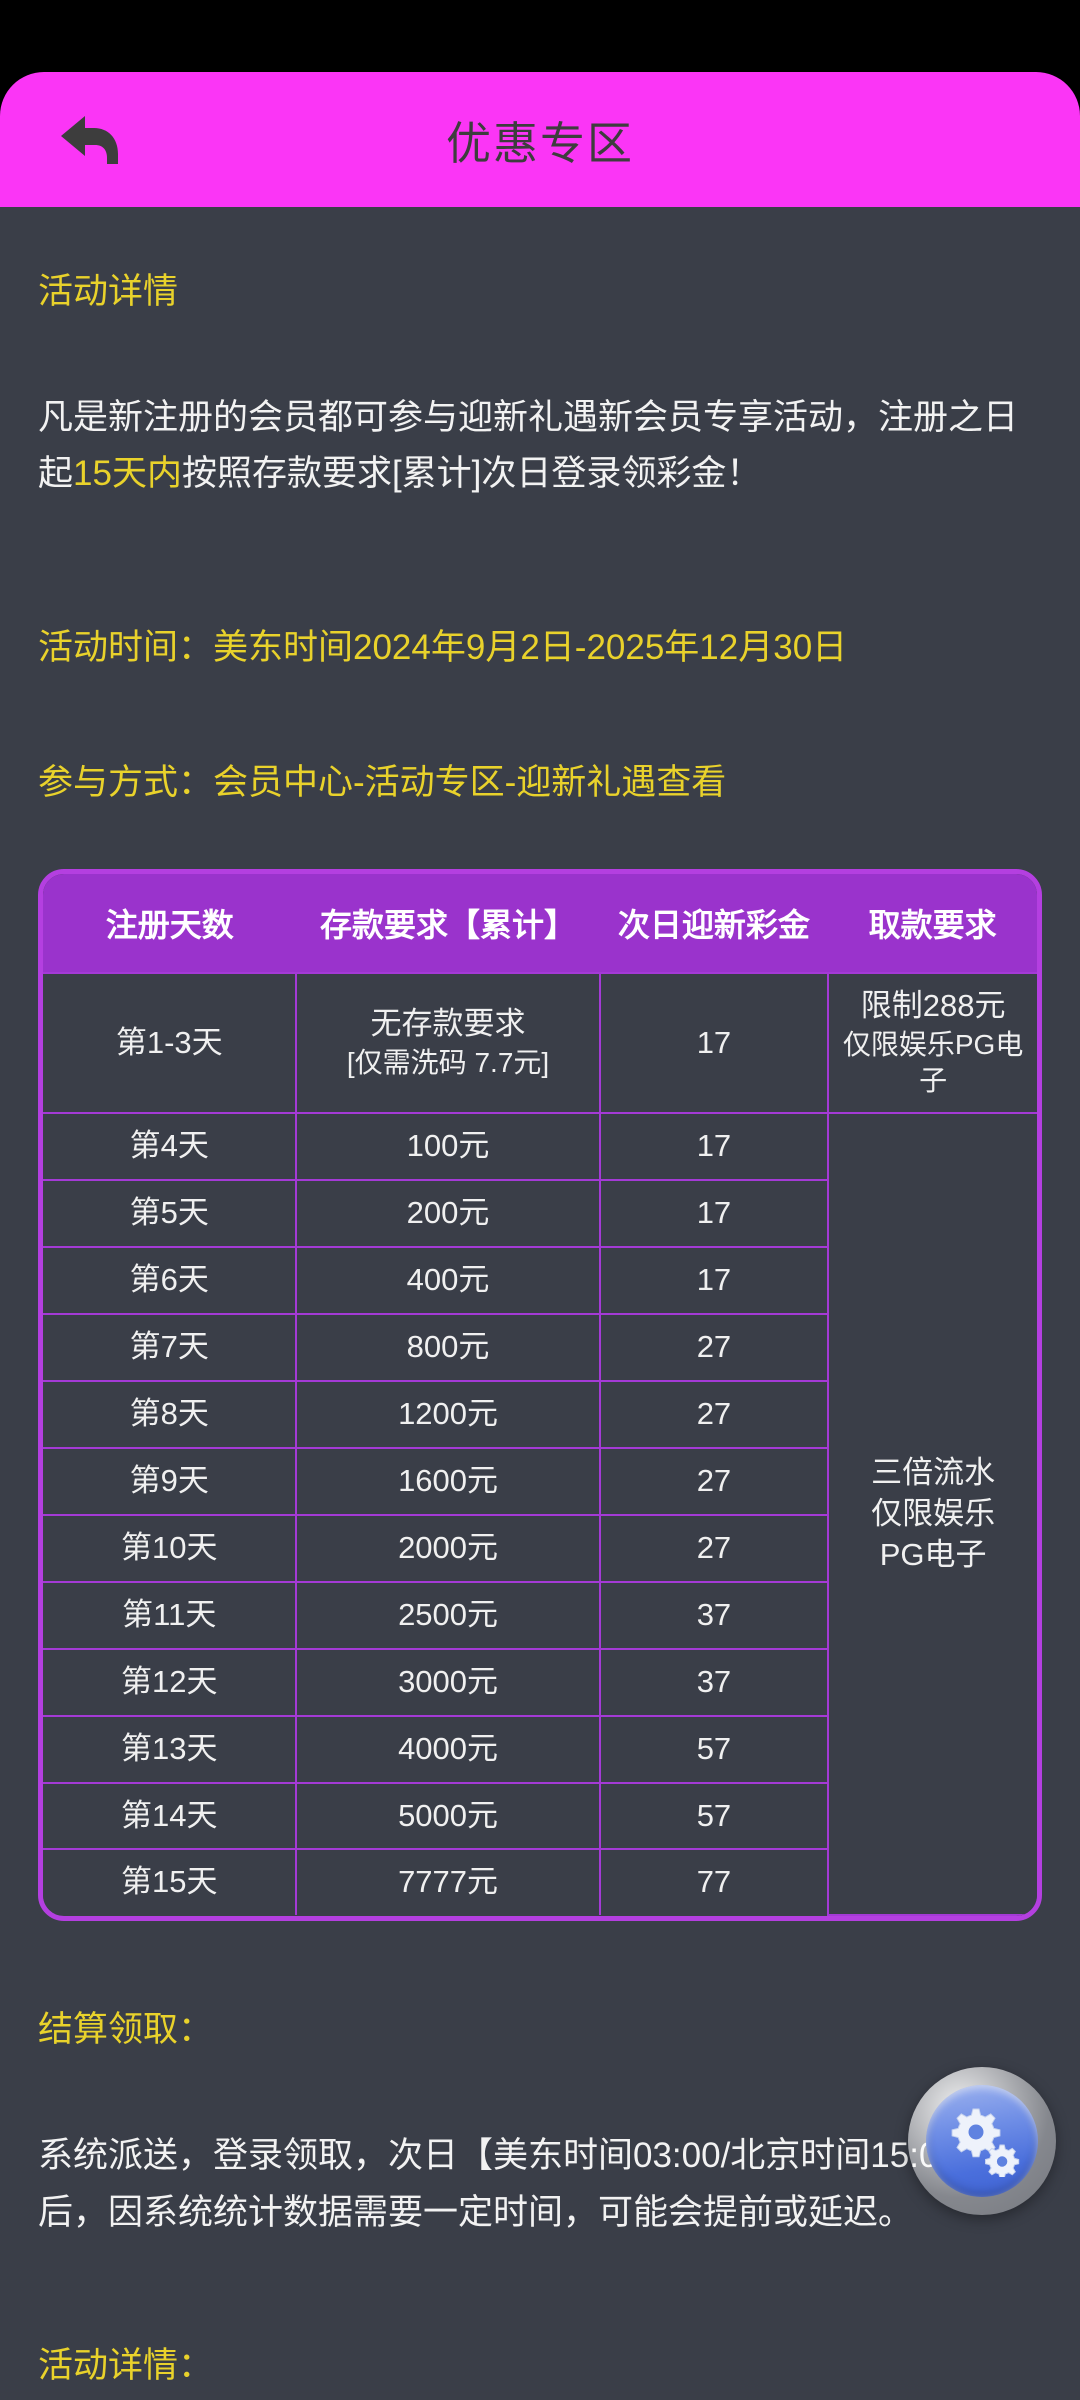  What do you see at coordinates (448, 1348) in the screenshot?
I see `cell-deposit: 800元` at bounding box center [448, 1348].